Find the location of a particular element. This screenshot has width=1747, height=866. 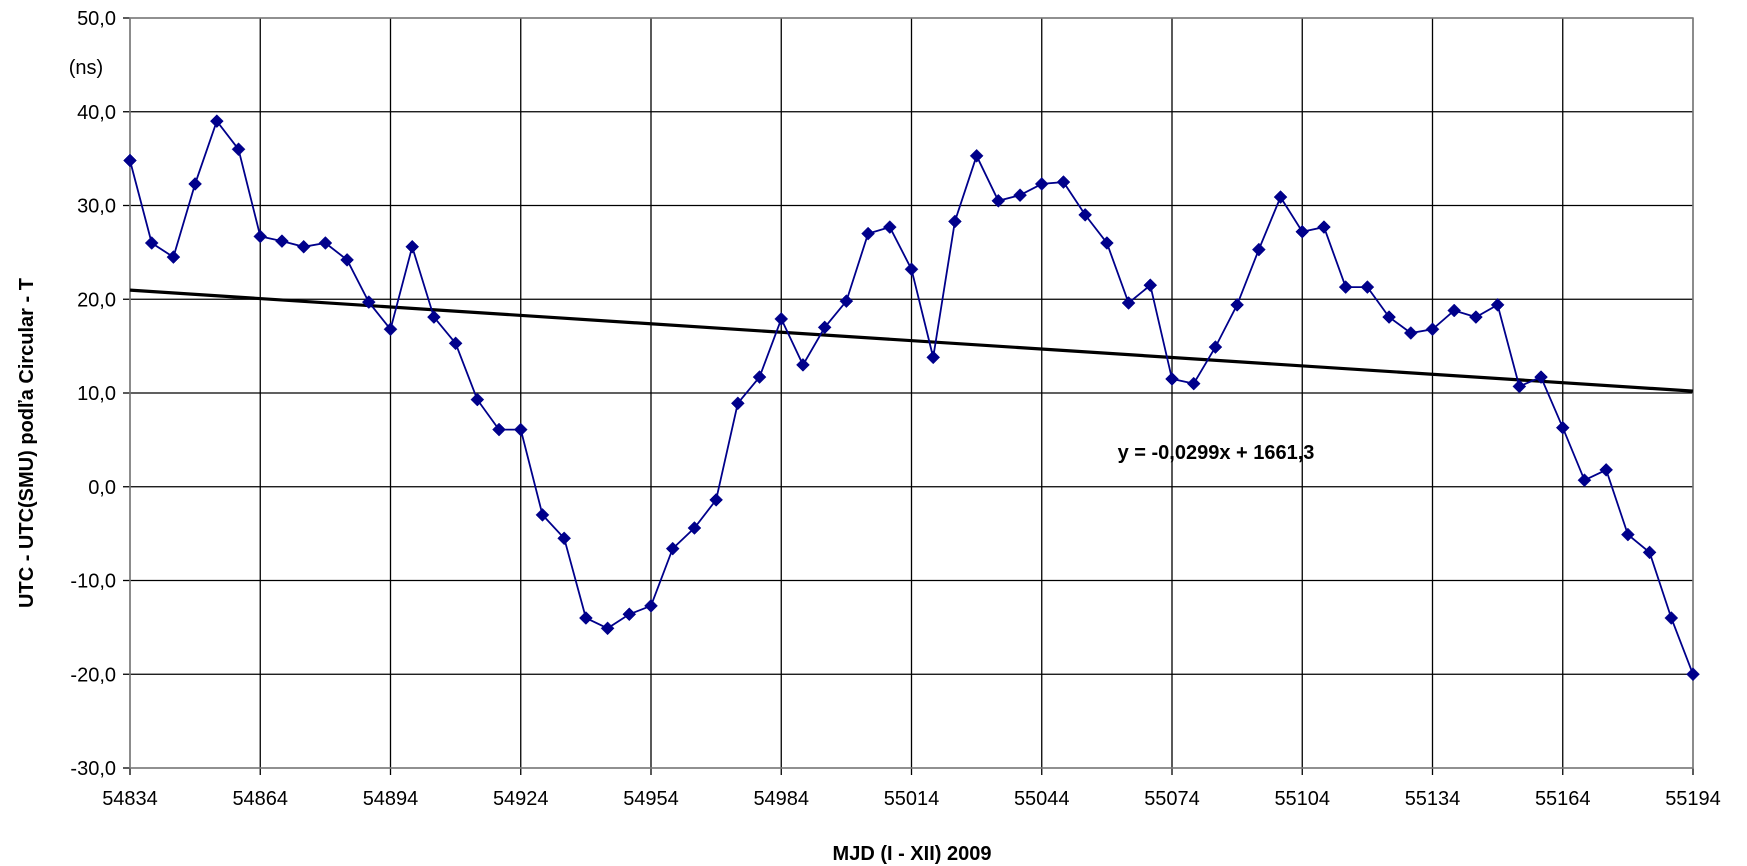

y-axis-title: UTC - UTC(SMU) podľa Circular - T is located at coordinates (27, 443).